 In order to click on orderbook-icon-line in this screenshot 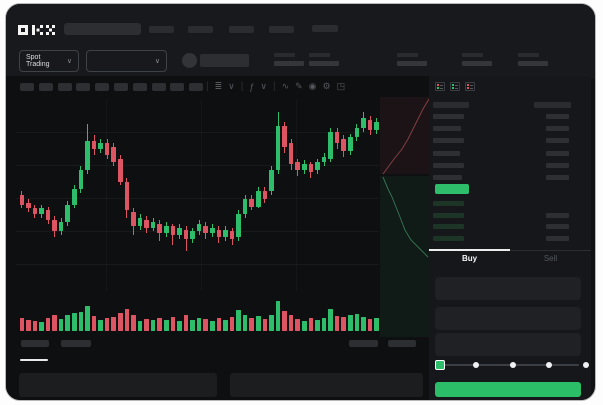, I will do `click(471, 88)`.